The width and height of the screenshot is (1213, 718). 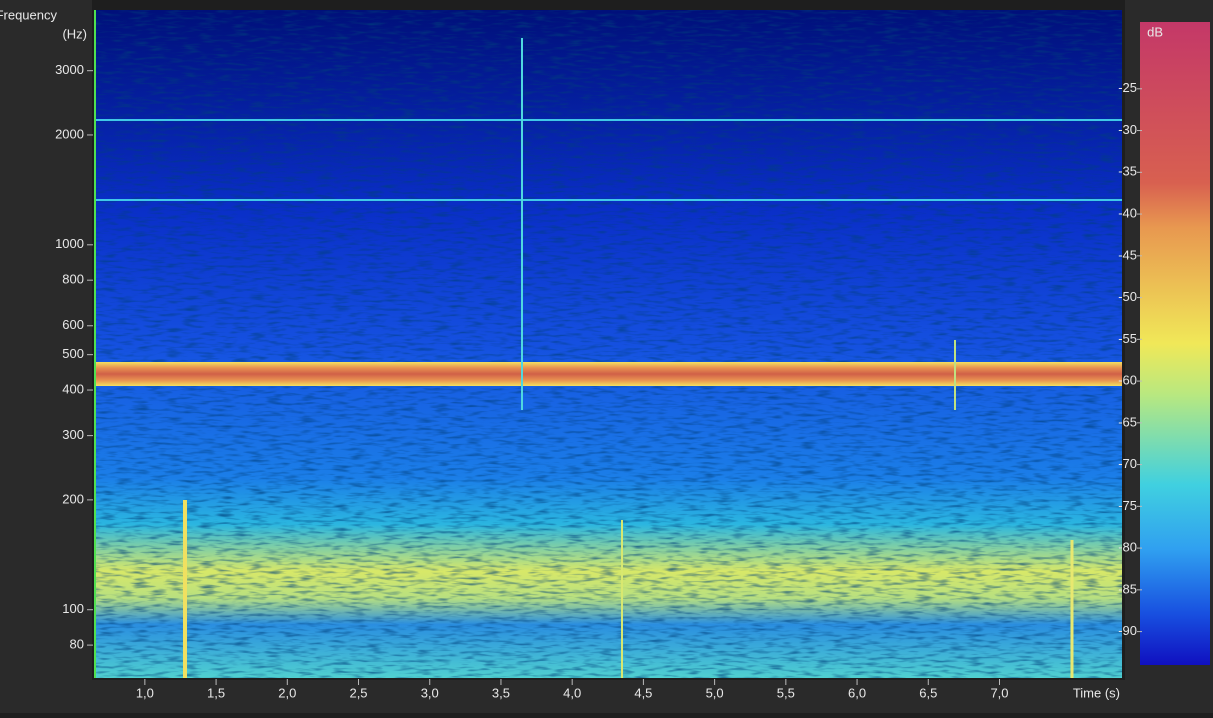 I want to click on colorbar-tick-label: -50, so click(x=1127, y=296).